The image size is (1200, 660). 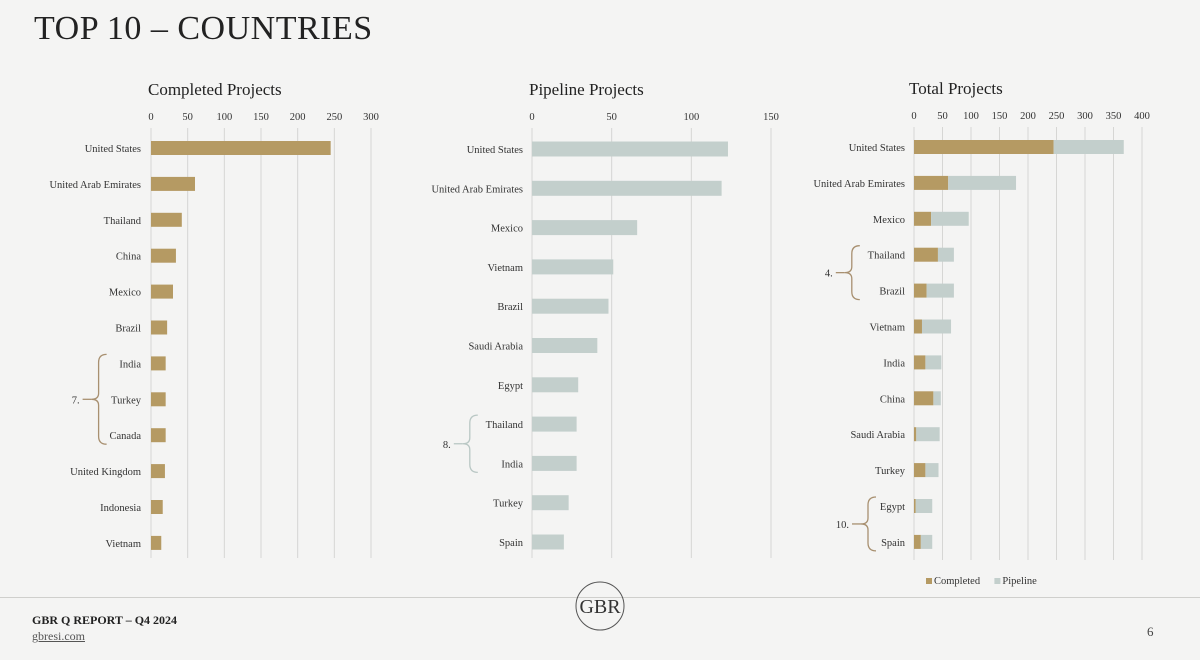 What do you see at coordinates (371, 117) in the screenshot?
I see `x-tick-label: 300` at bounding box center [371, 117].